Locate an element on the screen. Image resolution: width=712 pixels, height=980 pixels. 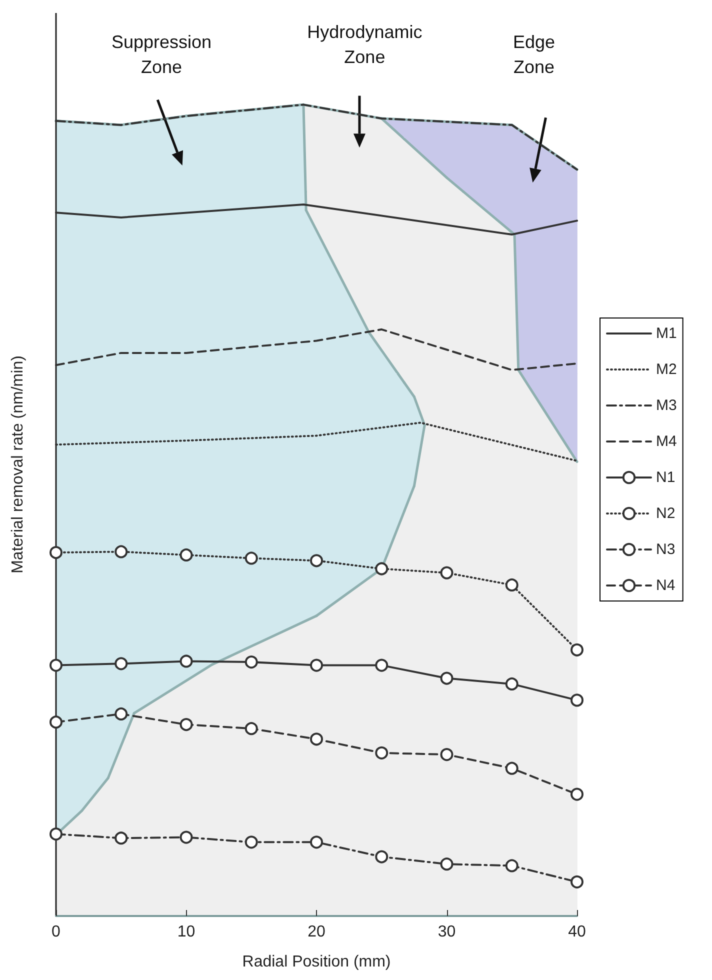
legend-label: N4 is located at coordinates (666, 585).